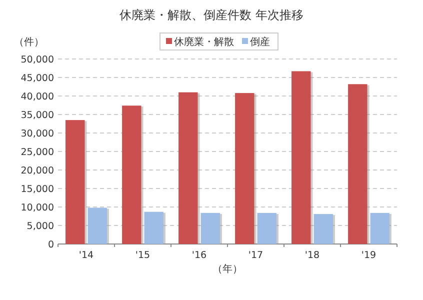  I want to click on xlabel: （年）, so click(227, 269).